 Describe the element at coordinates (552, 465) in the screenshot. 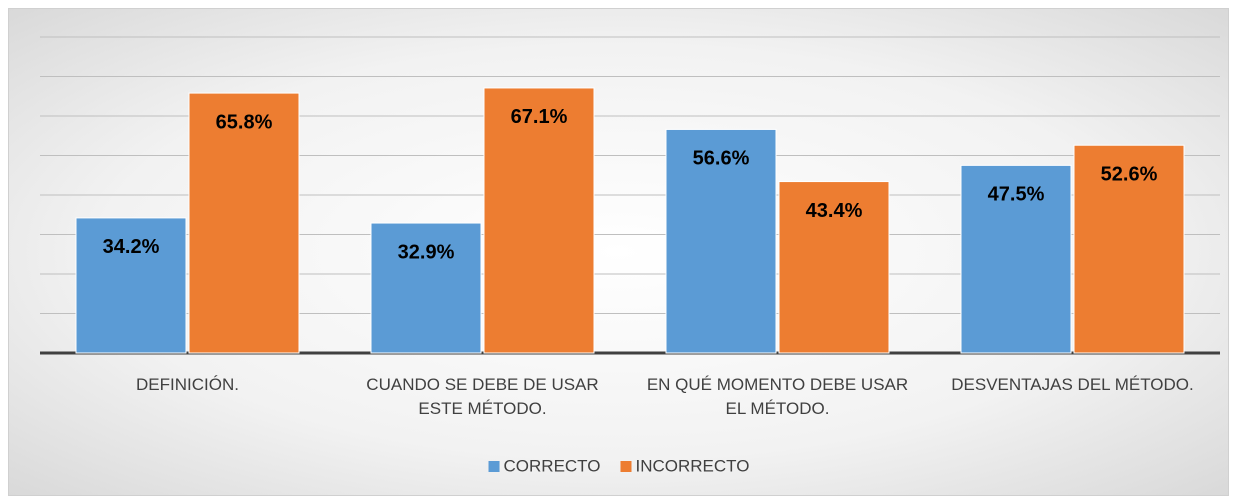

I see `legend-label: CORRECTO` at that location.